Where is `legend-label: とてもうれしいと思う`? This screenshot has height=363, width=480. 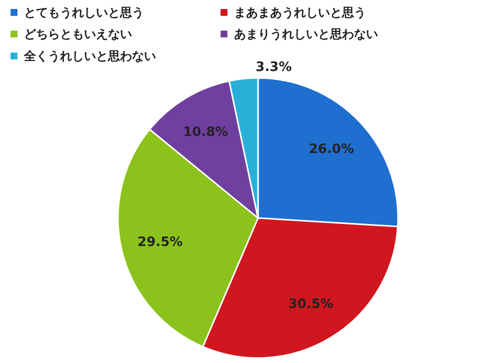
legend-label: とてもうれしいと思う is located at coordinates (84, 12).